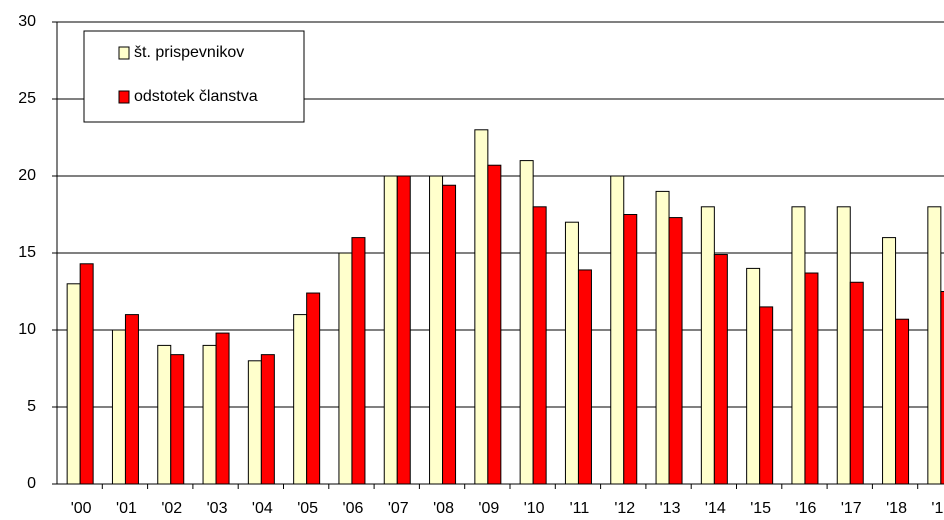 The height and width of the screenshot is (520, 944). Describe the element at coordinates (27, 175) in the screenshot. I see `y-tick-label: 20` at that location.